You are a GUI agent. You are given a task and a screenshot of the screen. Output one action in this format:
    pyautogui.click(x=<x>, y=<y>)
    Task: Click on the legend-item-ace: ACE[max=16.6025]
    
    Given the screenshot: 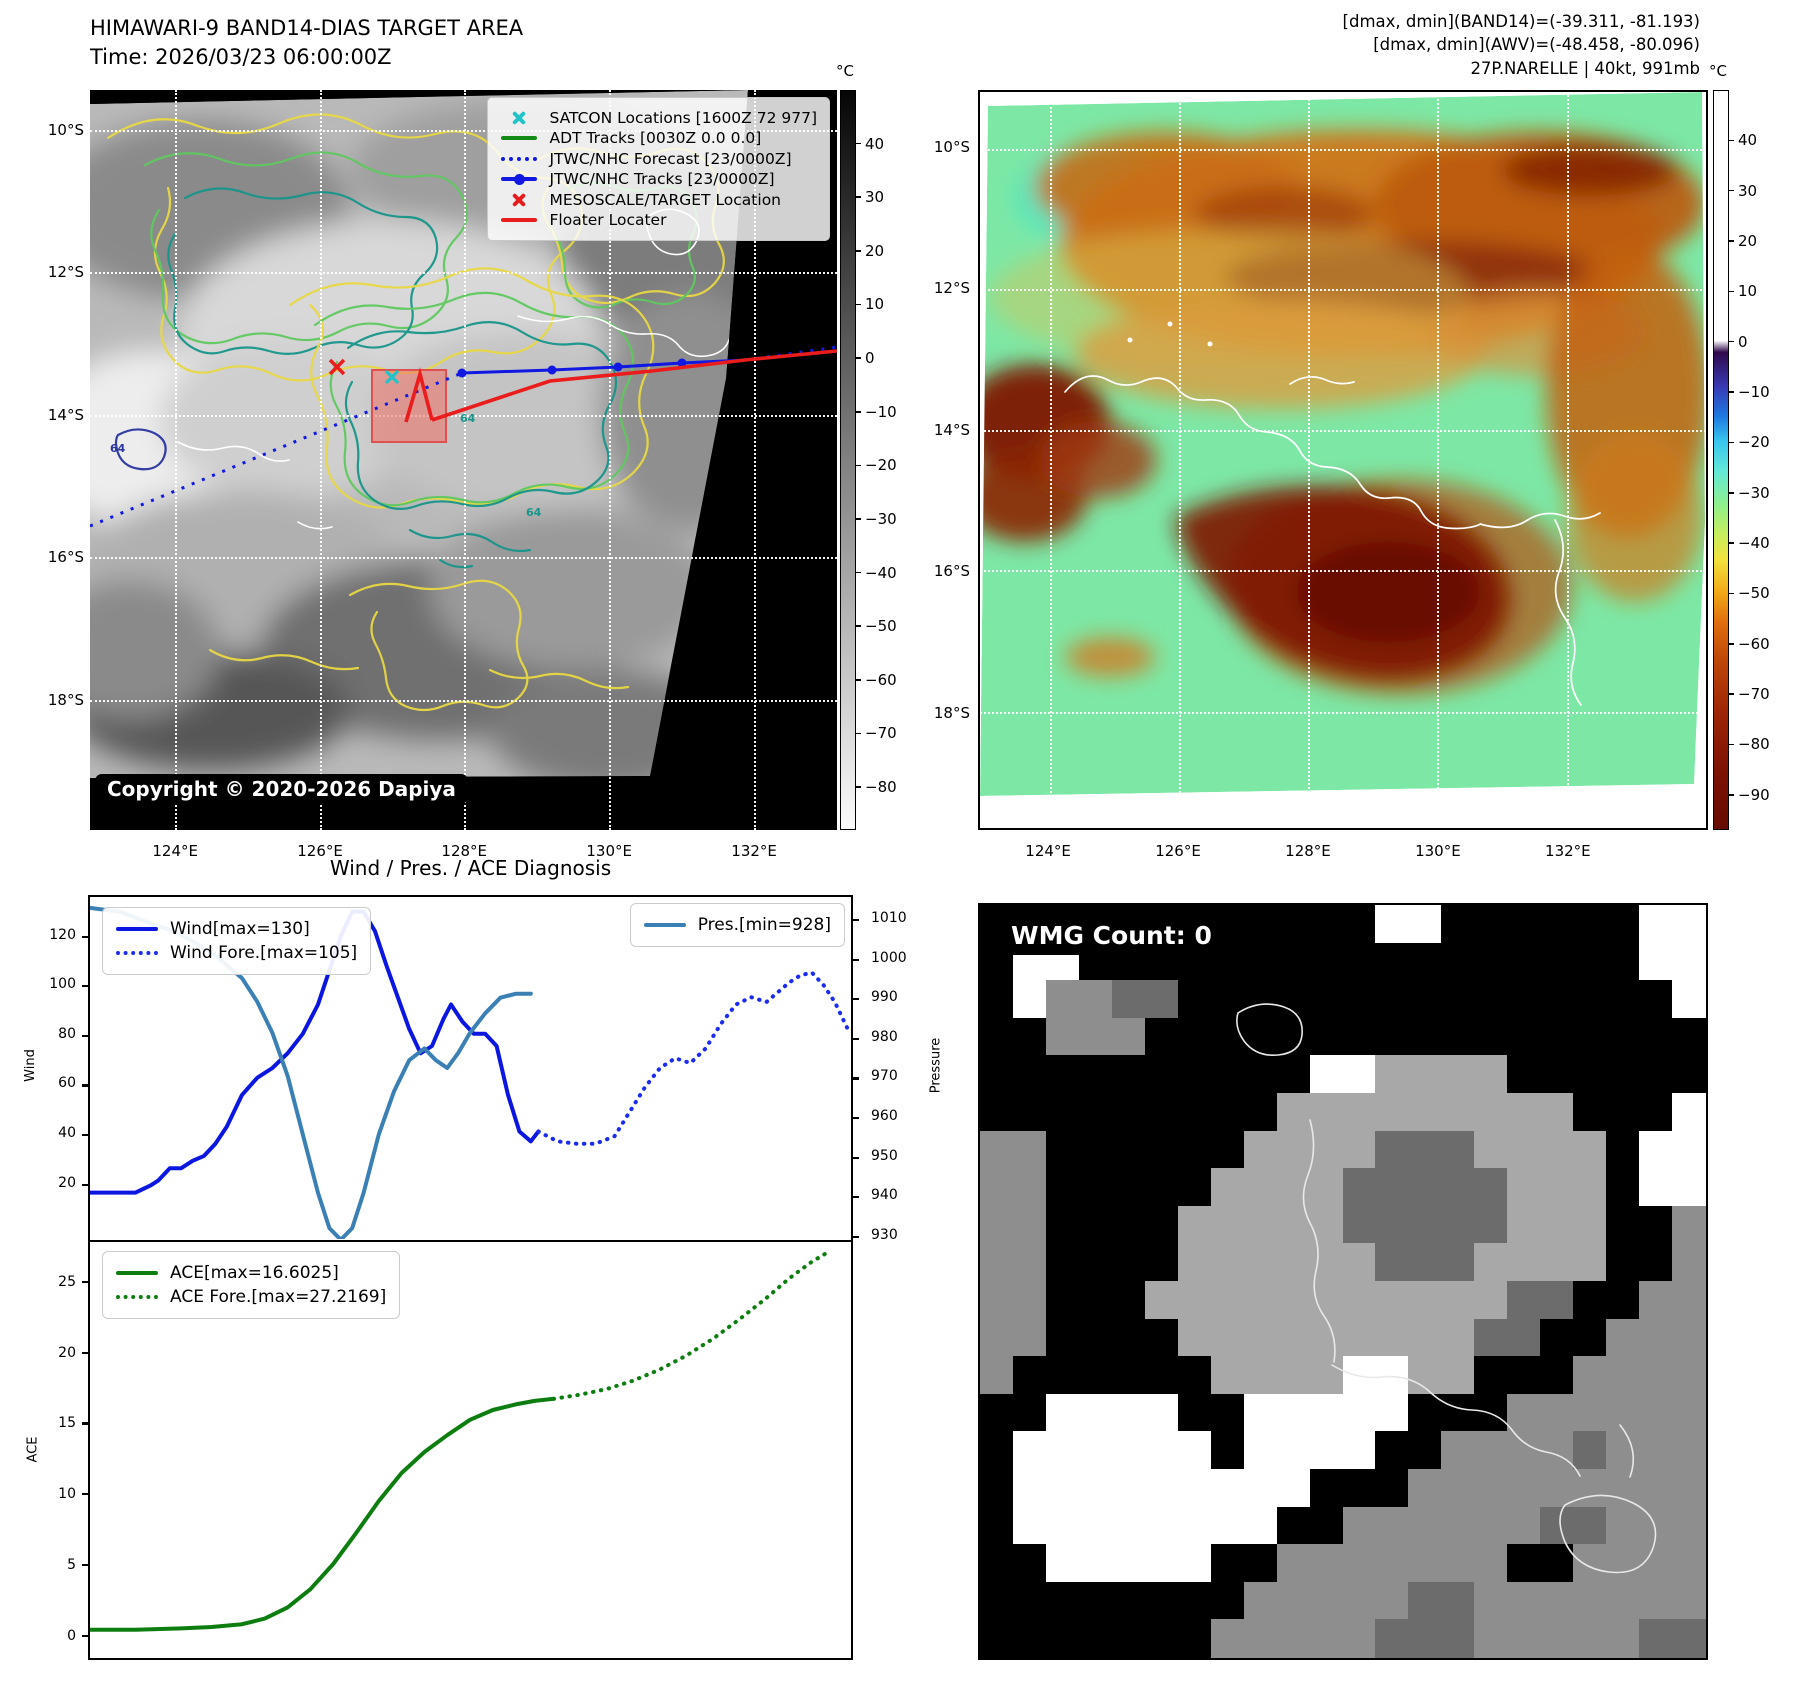 What is the action you would take?
    pyautogui.click(x=251, y=1273)
    